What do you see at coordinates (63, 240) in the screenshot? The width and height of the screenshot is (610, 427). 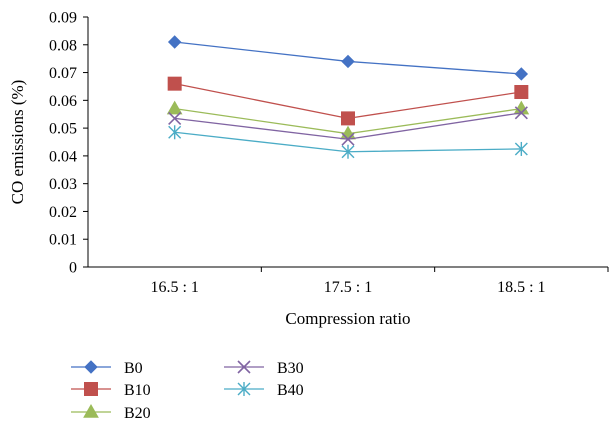 I see `y-tick-label: 0.01` at bounding box center [63, 240].